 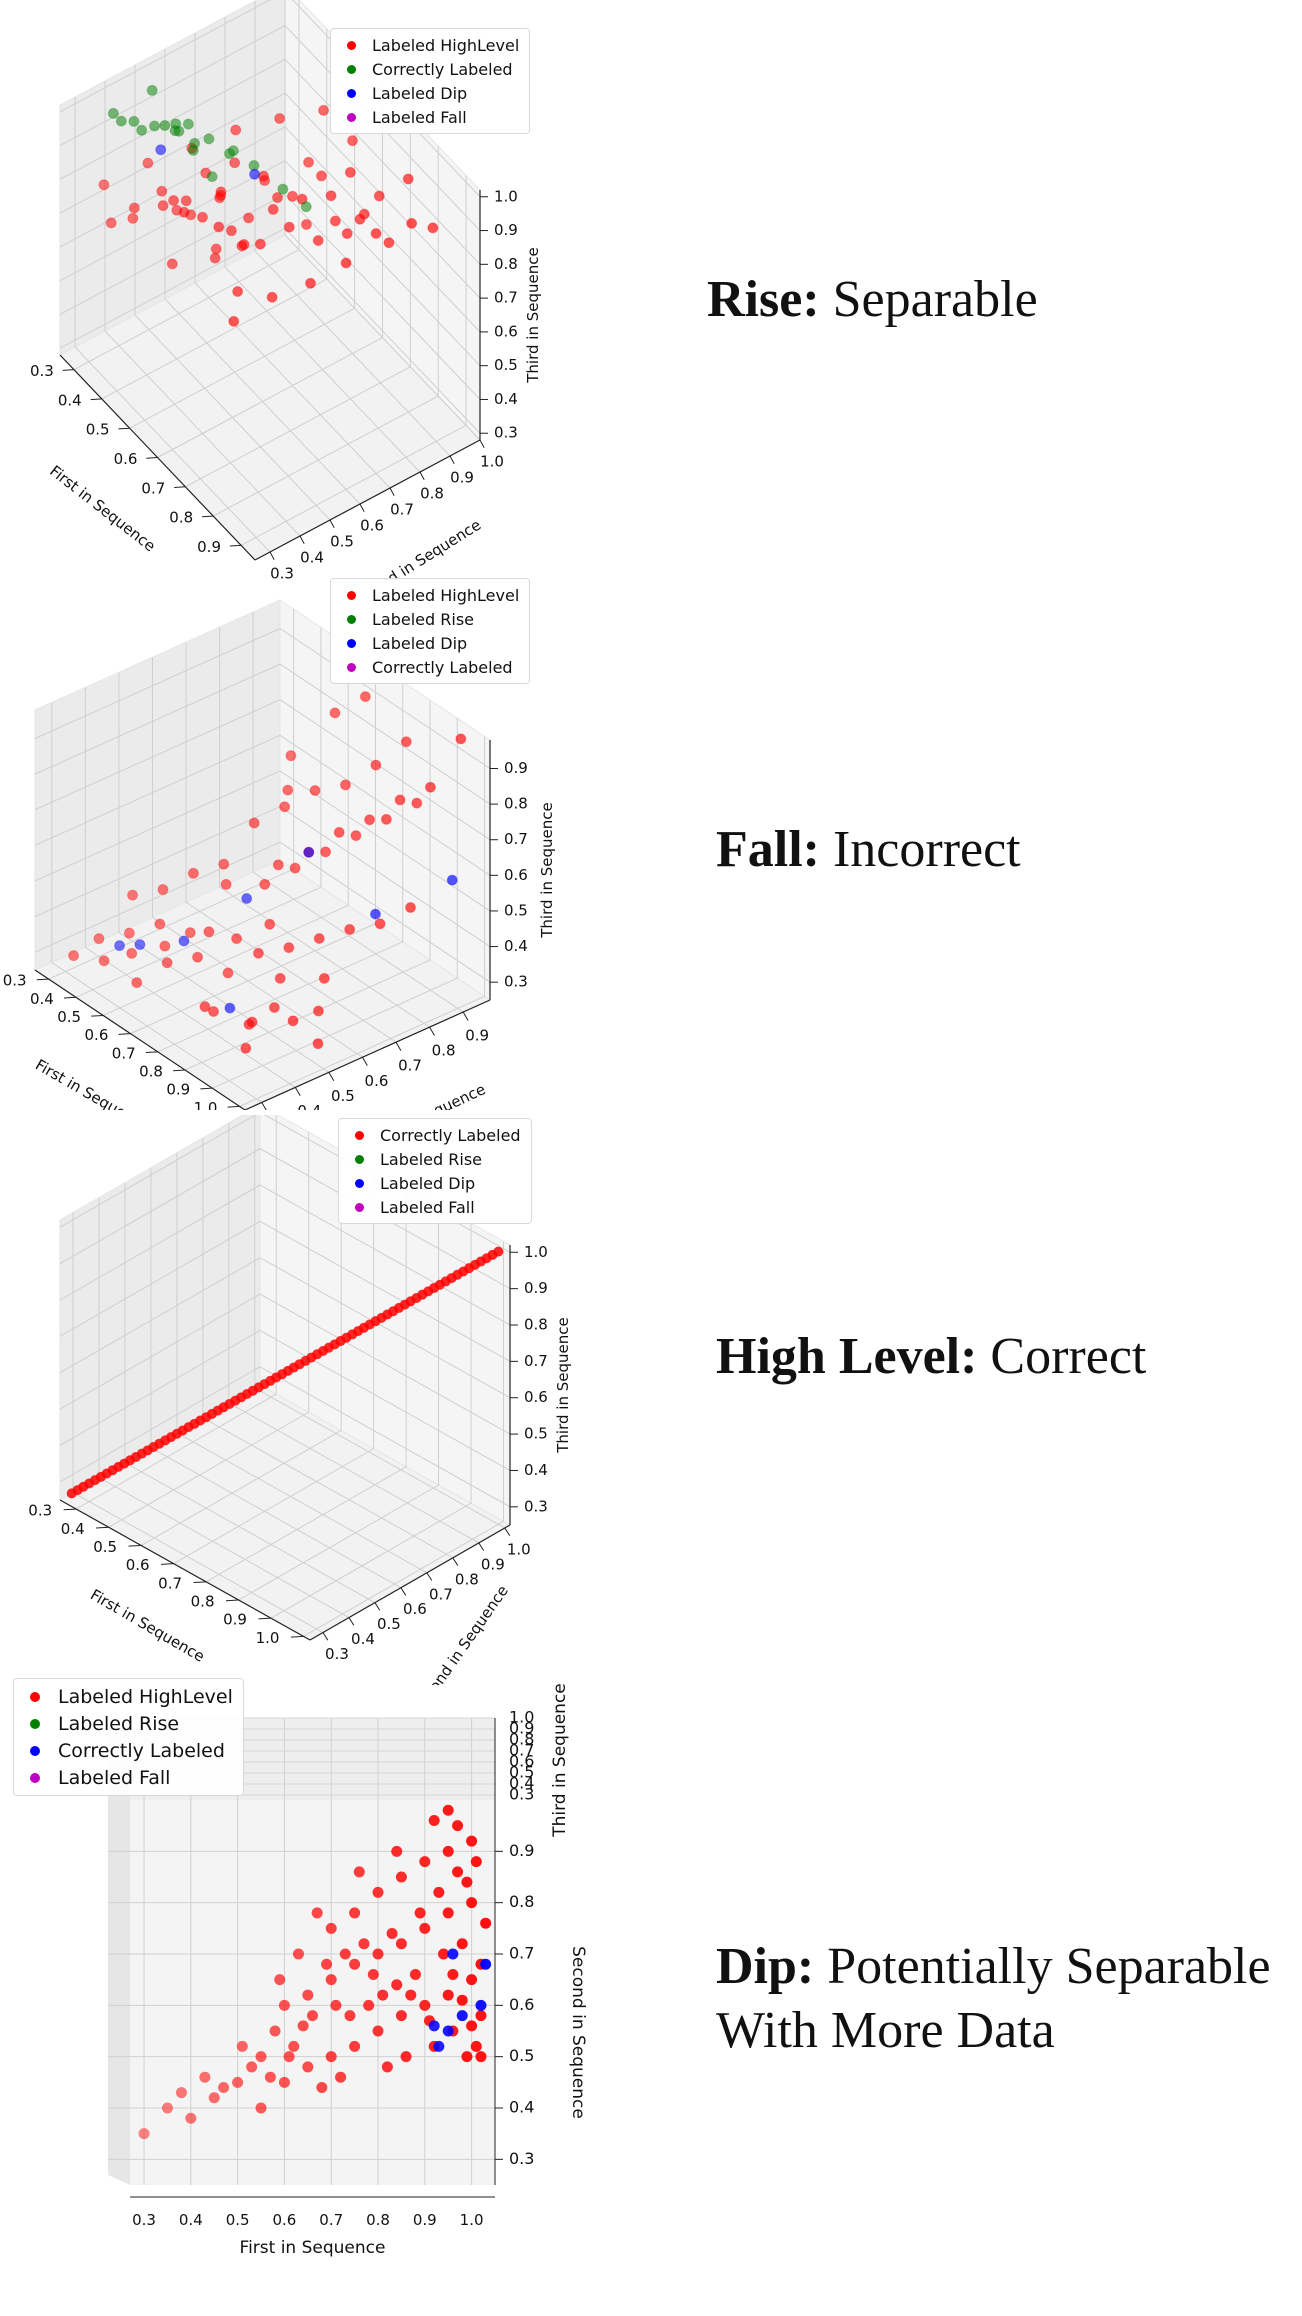 I want to click on z-axis-title: Third in Sequence, so click(x=563, y=1385).